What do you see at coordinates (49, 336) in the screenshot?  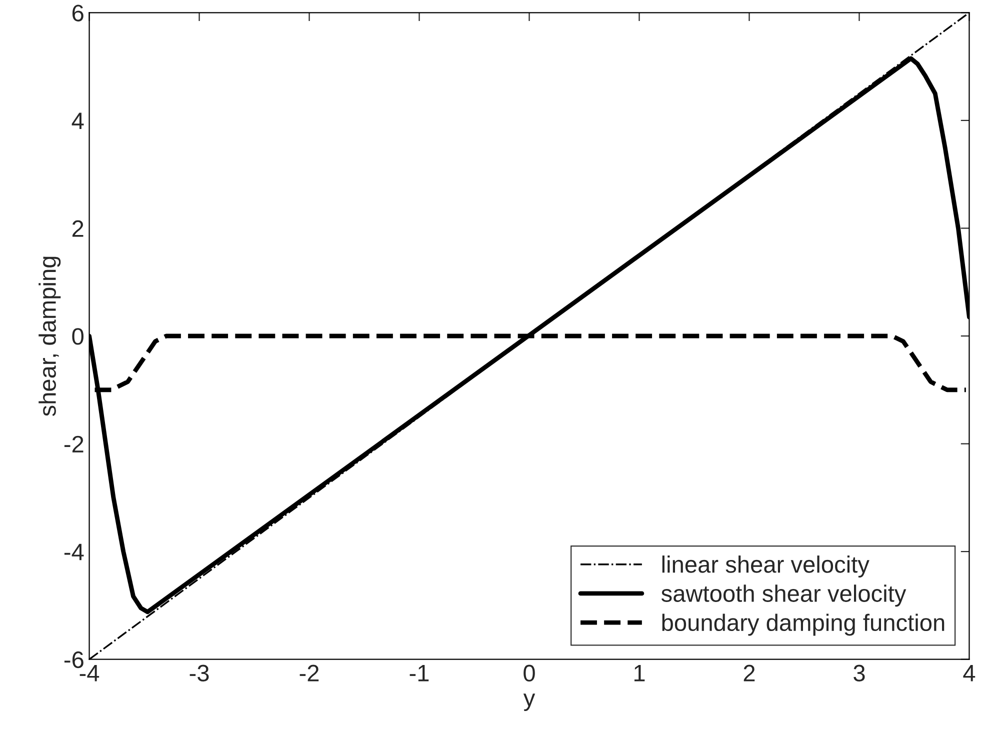 I see `y-axis-title: shear, damping` at bounding box center [49, 336].